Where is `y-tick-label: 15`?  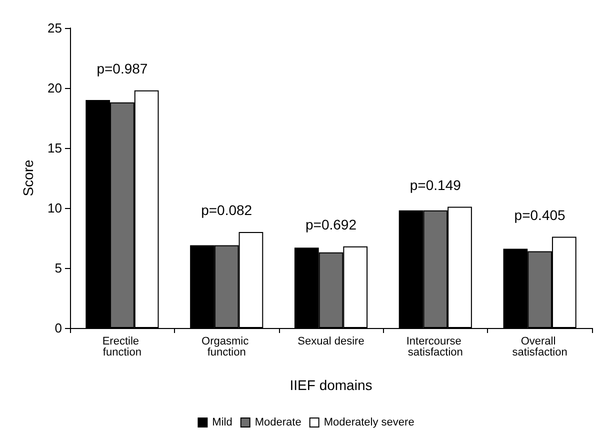
y-tick-label: 15 is located at coordinates (55, 148).